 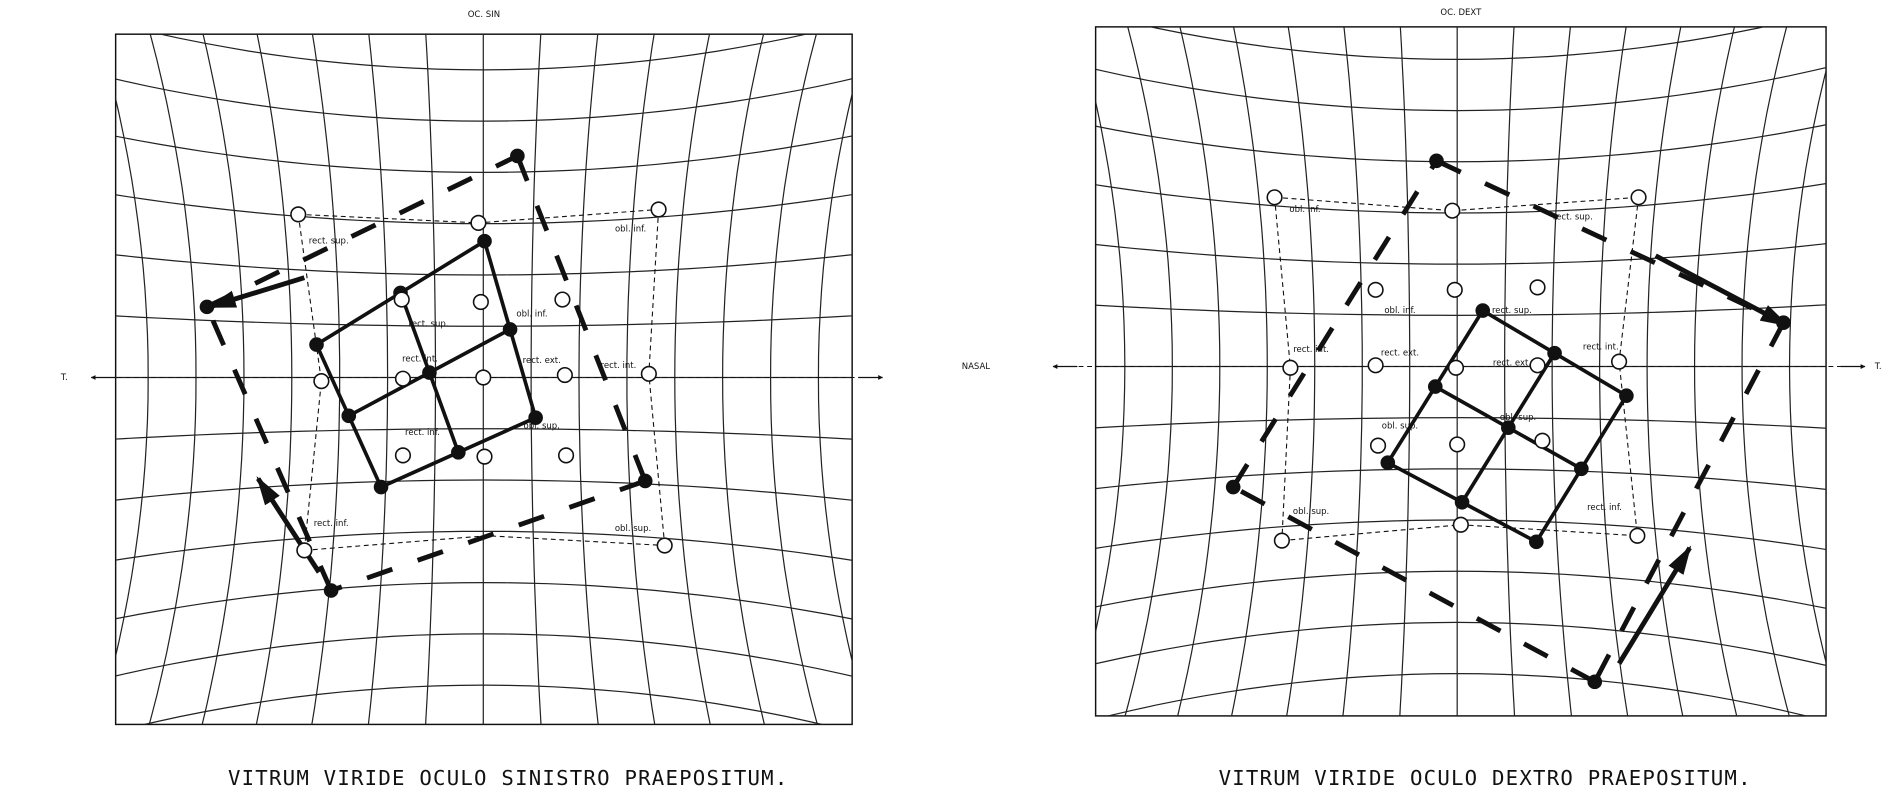 I want to click on panel-title: OC. DEXT, so click(x=1461, y=13).